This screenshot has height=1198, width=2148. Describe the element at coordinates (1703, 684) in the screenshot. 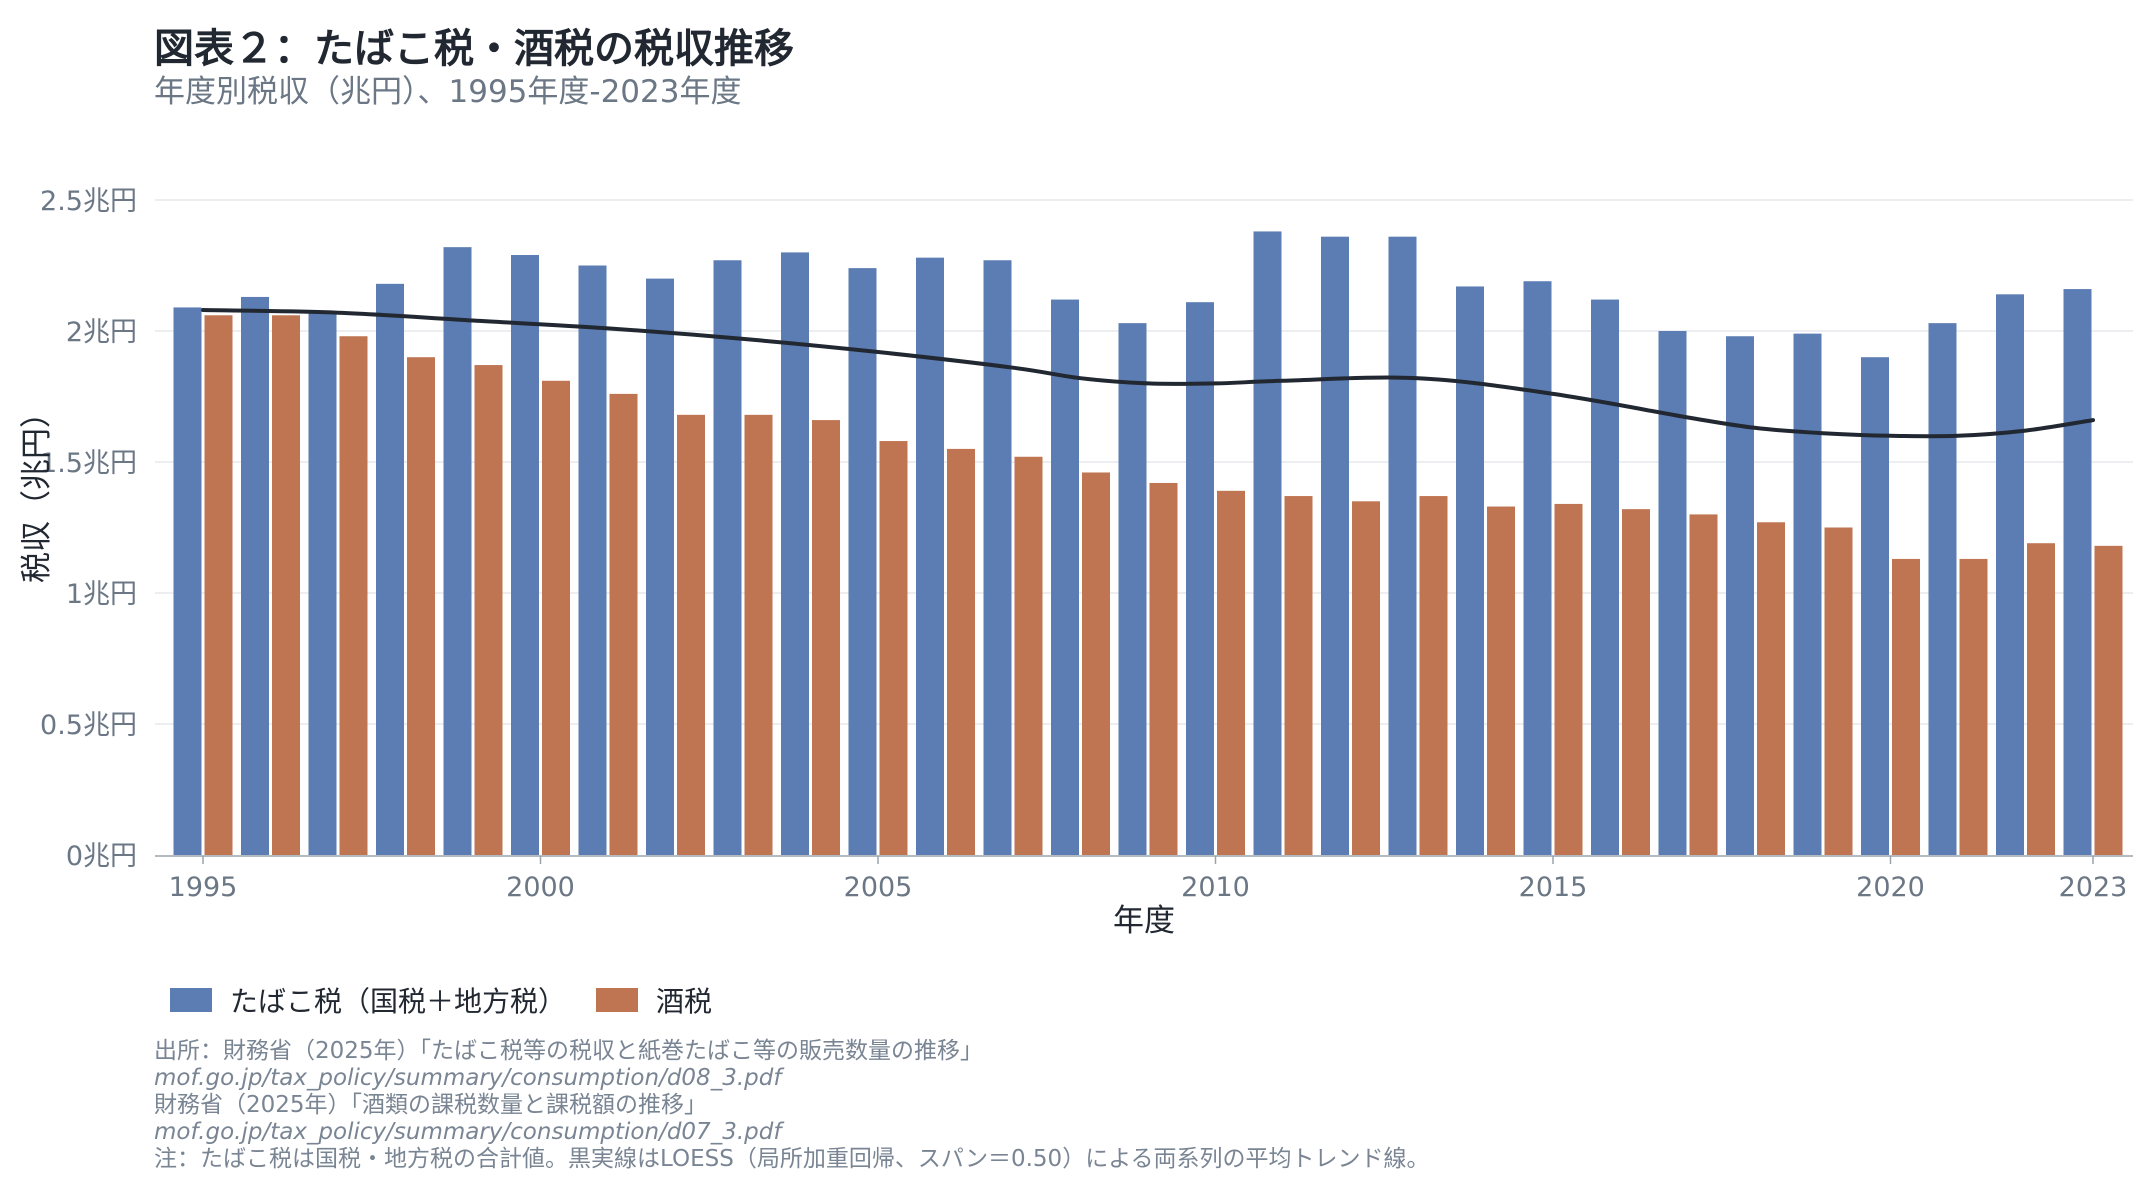

I see `bar-liquor-2017` at that location.